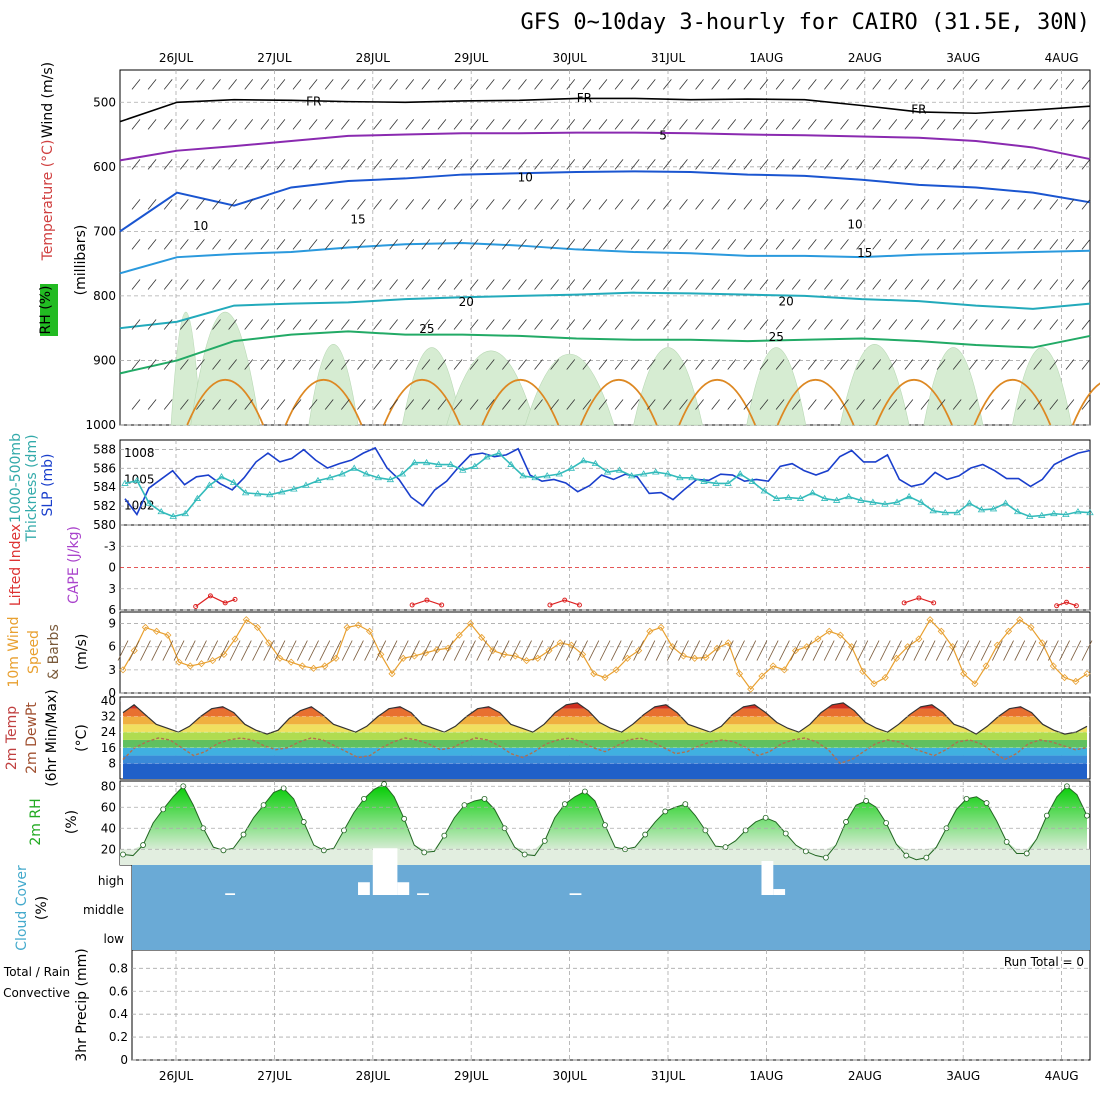  What do you see at coordinates (139, 479) in the screenshot?
I see `slp-tick: 1005` at bounding box center [139, 479].